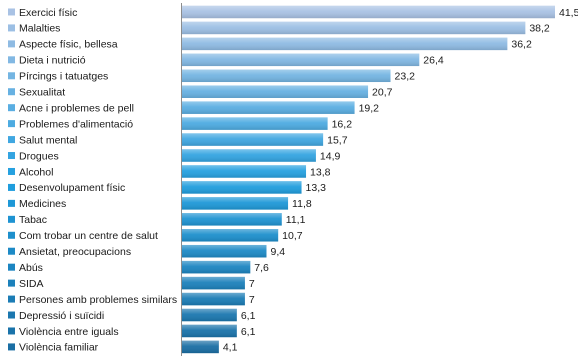 Image resolution: width=578 pixels, height=356 pixels. What do you see at coordinates (68, 45) in the screenshot?
I see `category-label: Aspecte físic, bellesa` at bounding box center [68, 45].